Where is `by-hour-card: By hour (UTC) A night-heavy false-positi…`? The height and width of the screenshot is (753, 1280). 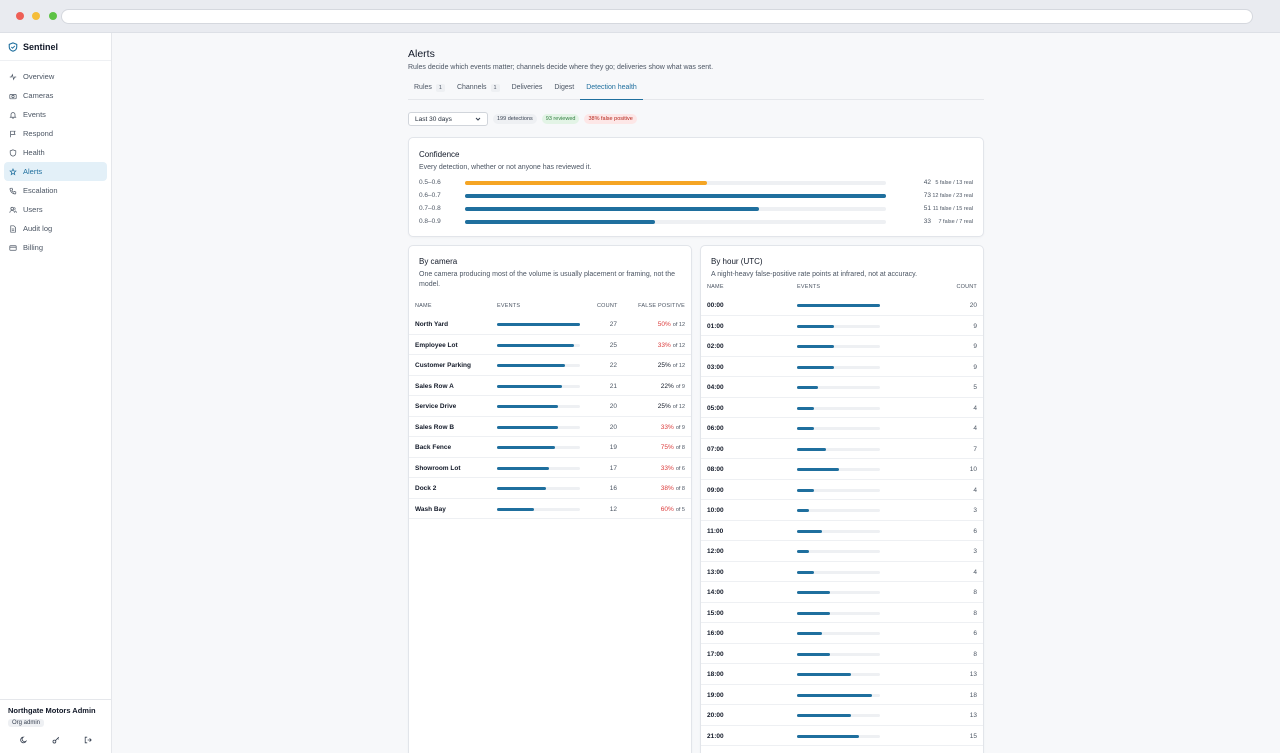
by-hour-card: By hour (UTC) A night-heavy false-positi… is located at coordinates (842, 499).